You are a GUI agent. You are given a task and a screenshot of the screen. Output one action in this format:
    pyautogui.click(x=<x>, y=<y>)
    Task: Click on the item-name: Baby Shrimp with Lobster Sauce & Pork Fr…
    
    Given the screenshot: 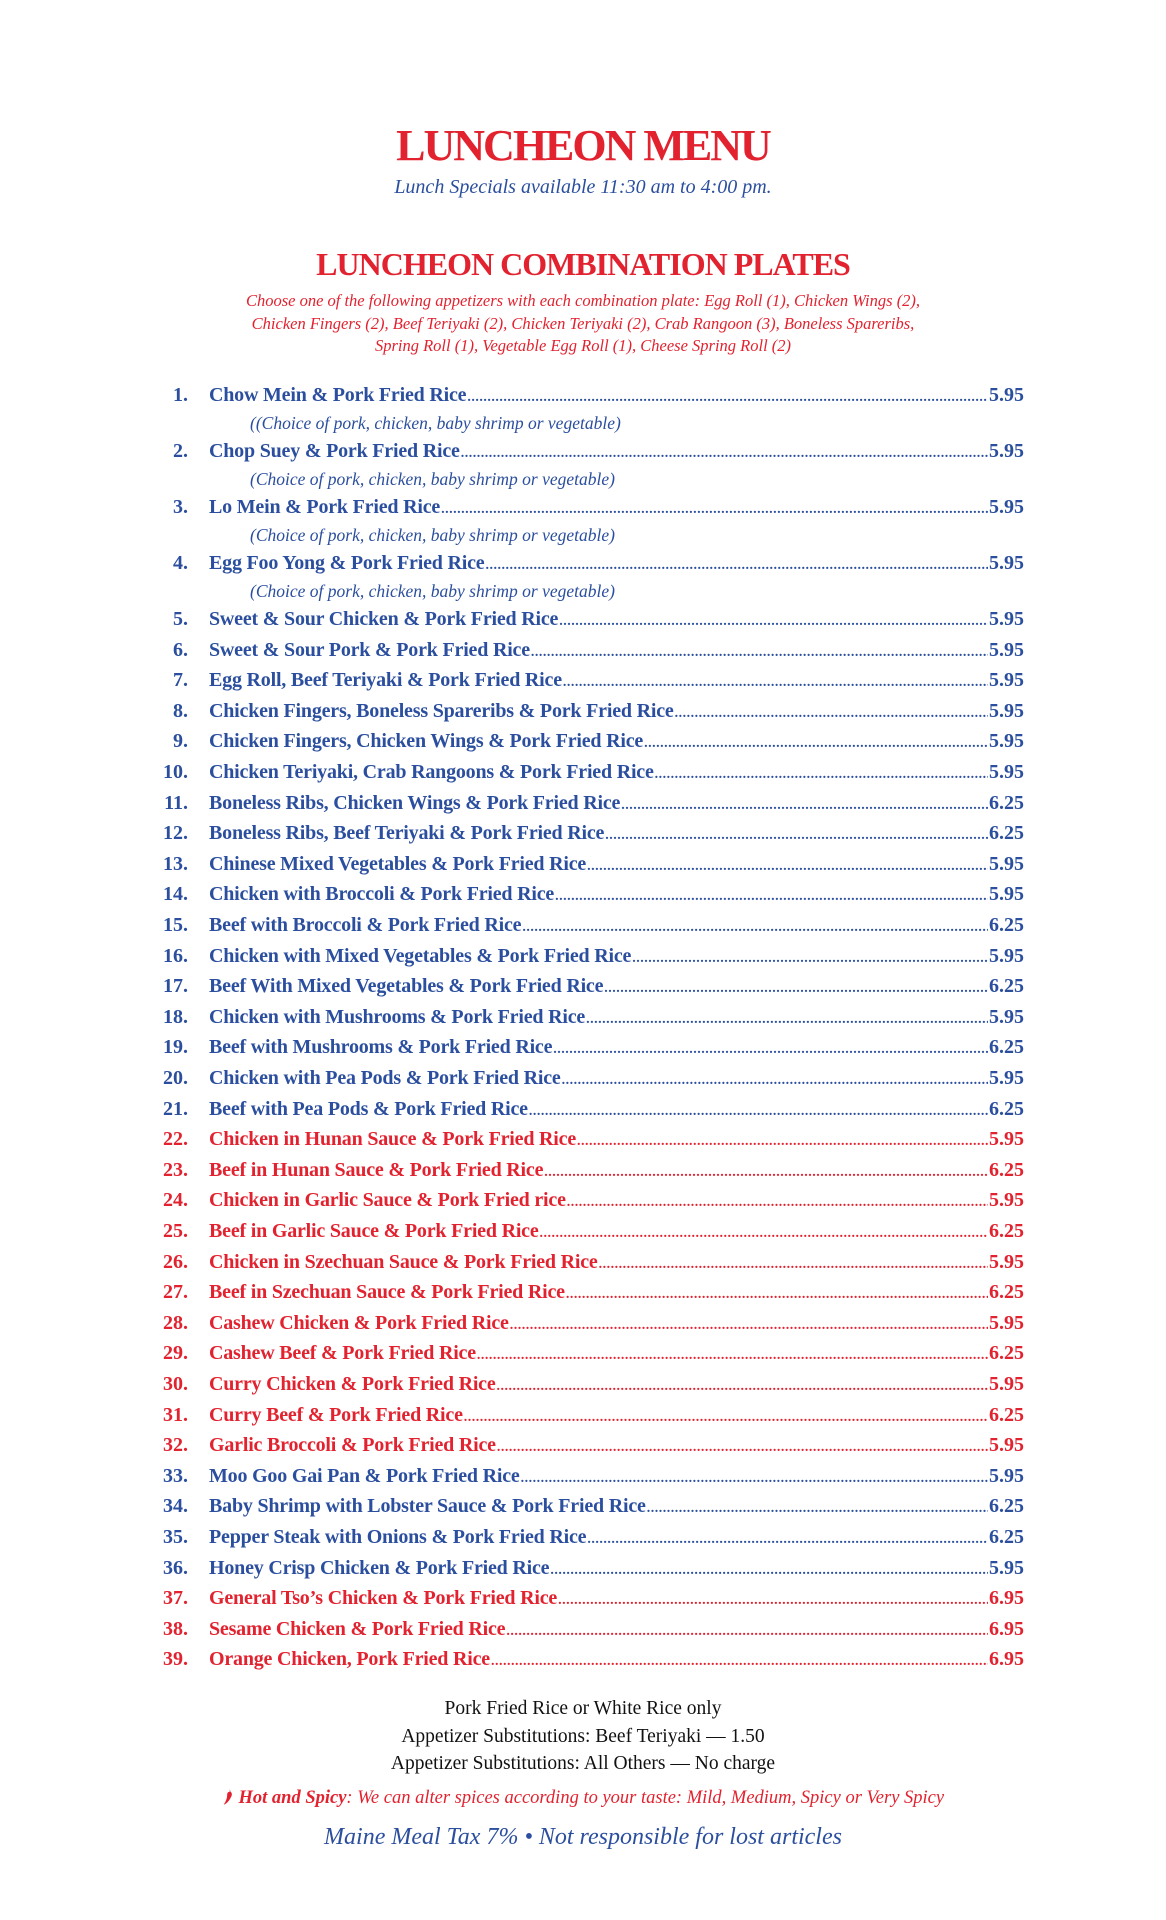 What is the action you would take?
    pyautogui.click(x=427, y=1506)
    